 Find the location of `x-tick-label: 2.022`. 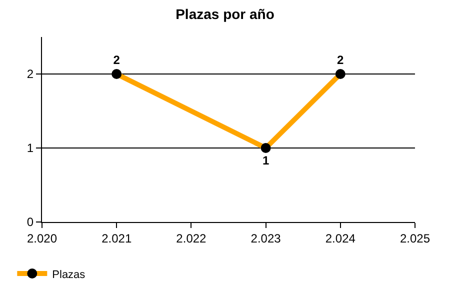

x-tick-label: 2.022 is located at coordinates (191, 238).